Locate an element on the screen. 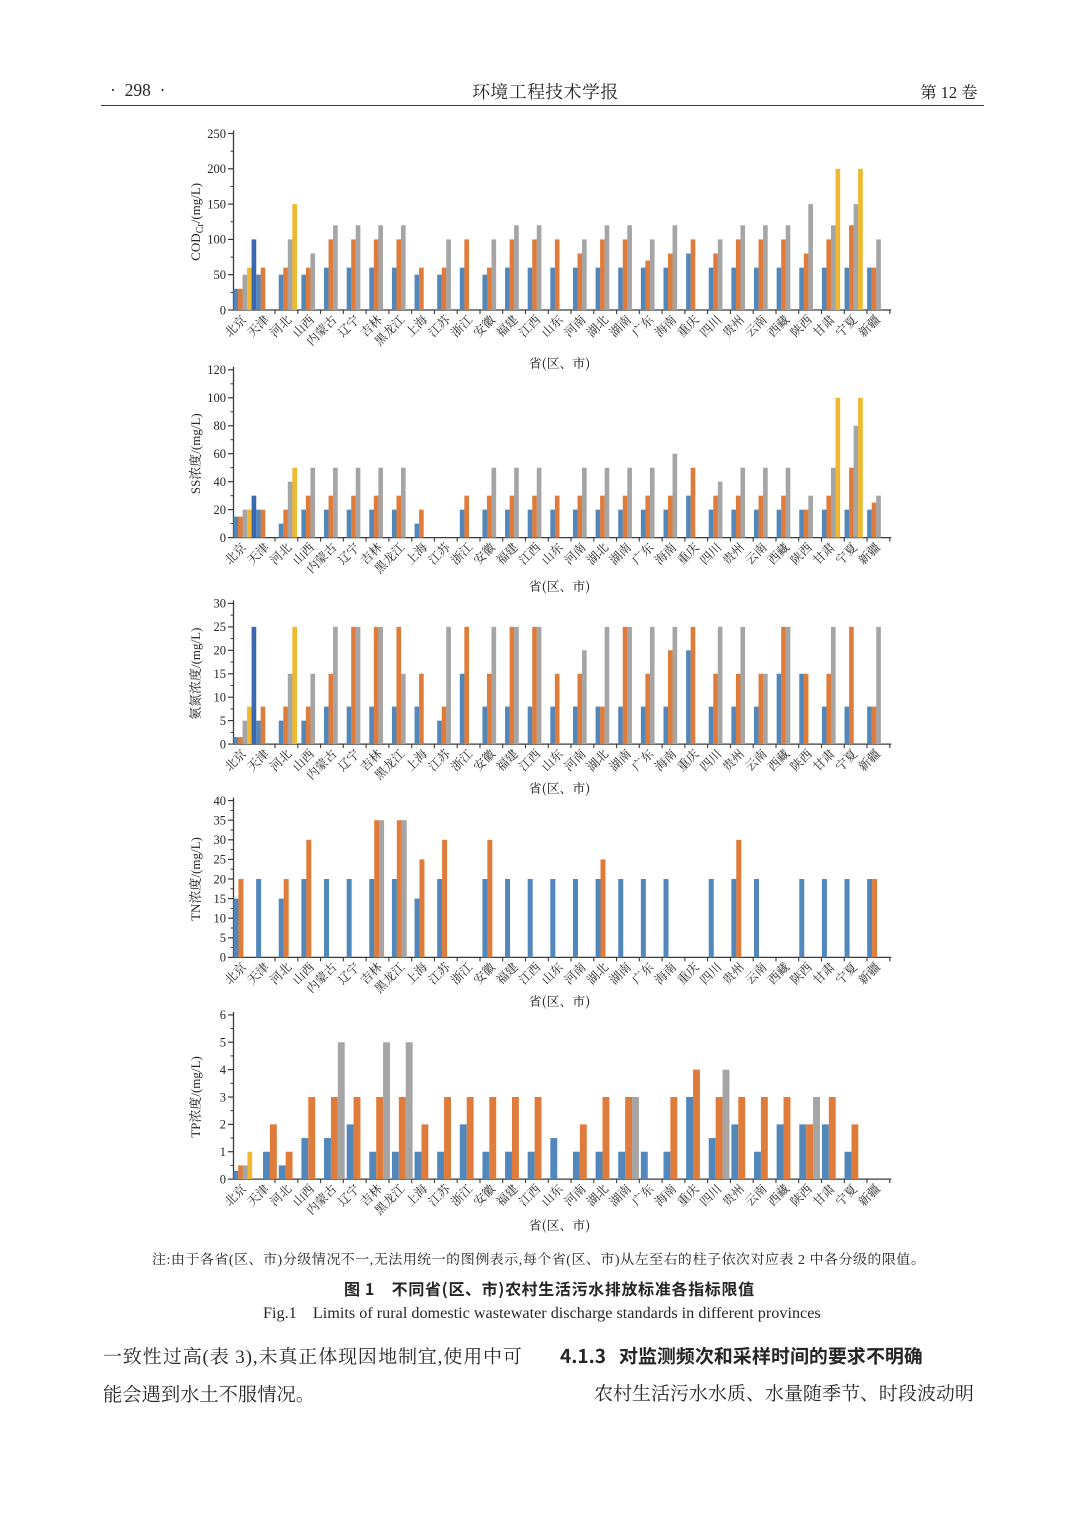 The height and width of the screenshot is (1528, 1080). svg-text: 2 is located at coordinates (223, 1125).